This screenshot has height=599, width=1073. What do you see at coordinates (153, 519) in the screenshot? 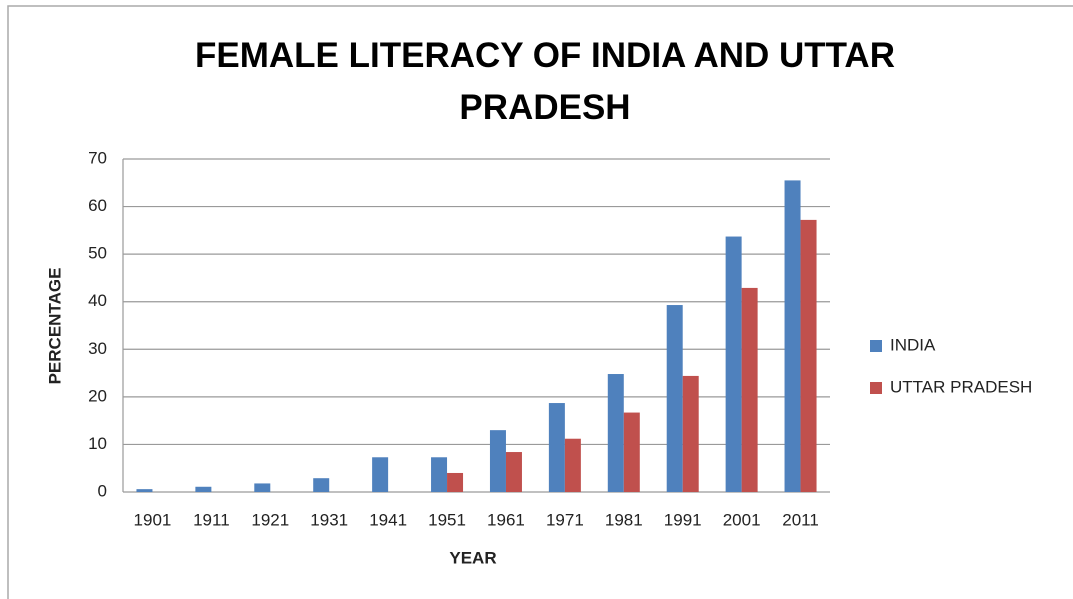
I see `x-tick-label: 1901` at bounding box center [153, 519].